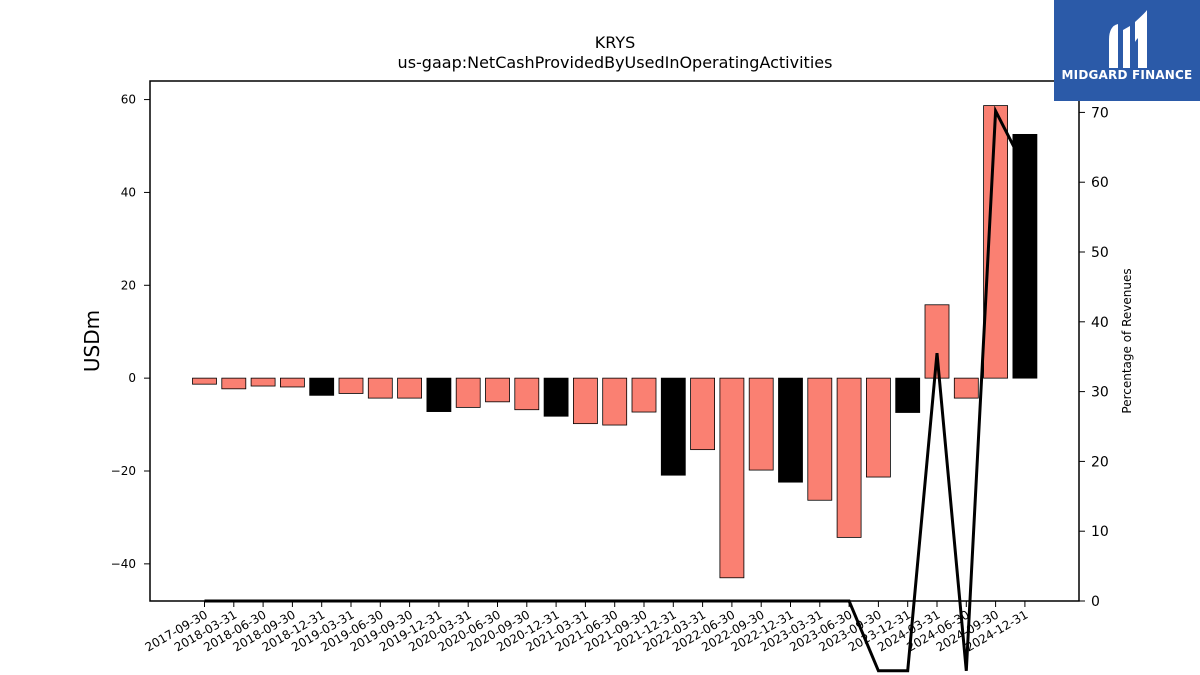  I want to click on y2-tick-label: 50, so click(1100, 253).